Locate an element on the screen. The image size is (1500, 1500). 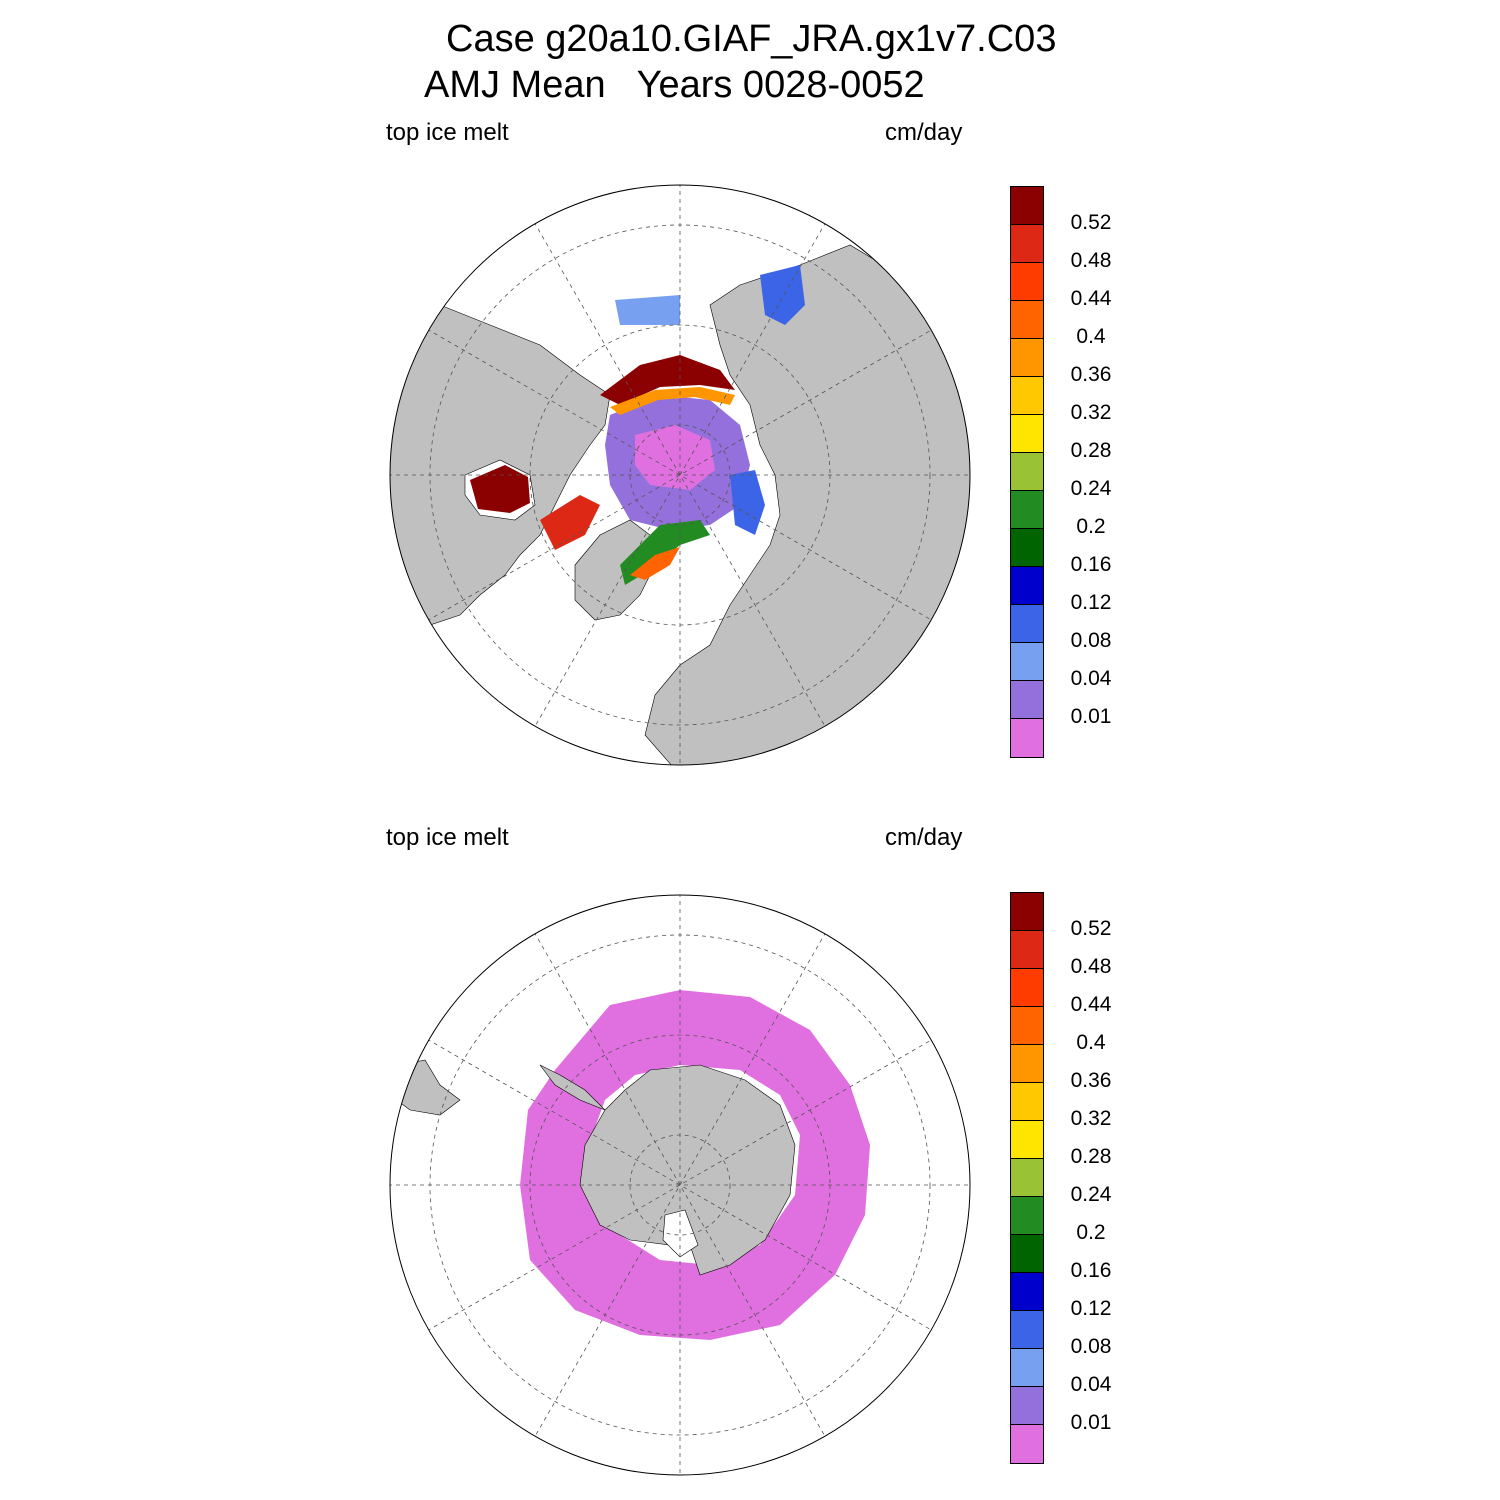
okhotsk-melt is located at coordinates (782, 295).